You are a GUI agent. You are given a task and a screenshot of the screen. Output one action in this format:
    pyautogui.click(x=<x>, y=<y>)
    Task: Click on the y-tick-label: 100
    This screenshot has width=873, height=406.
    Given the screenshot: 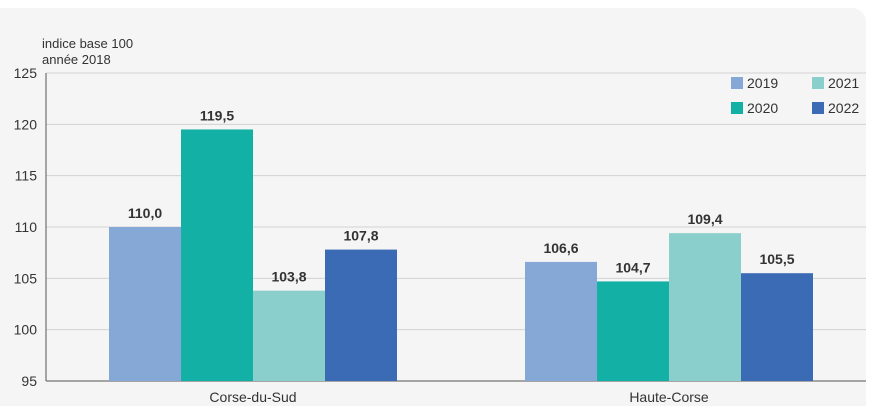 What is the action you would take?
    pyautogui.click(x=26, y=330)
    